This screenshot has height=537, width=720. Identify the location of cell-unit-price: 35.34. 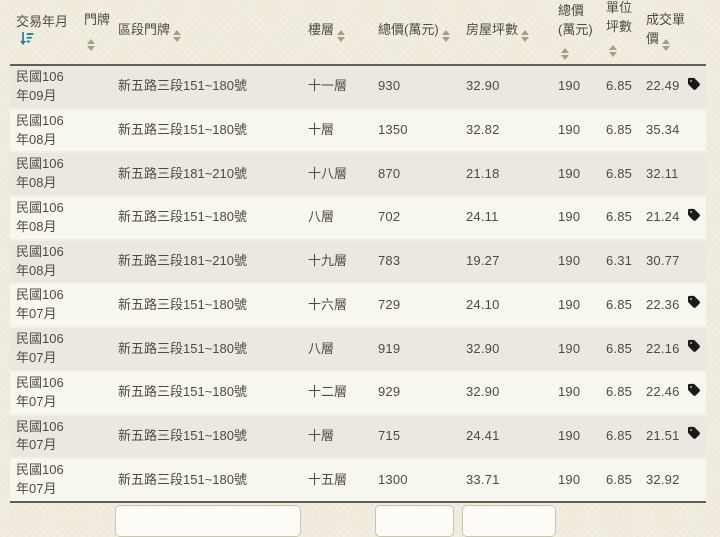
(664, 131).